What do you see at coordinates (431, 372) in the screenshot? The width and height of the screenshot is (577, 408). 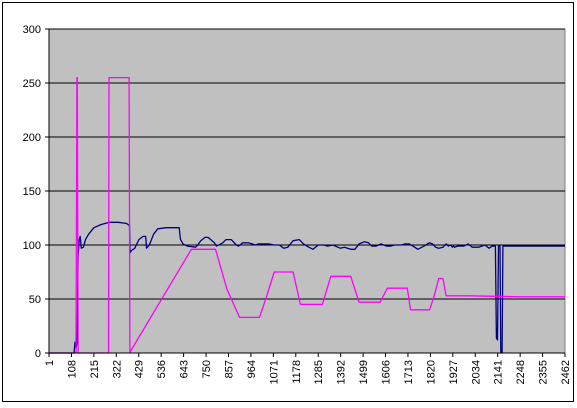 I see `x-tick-label: 1820` at bounding box center [431, 372].